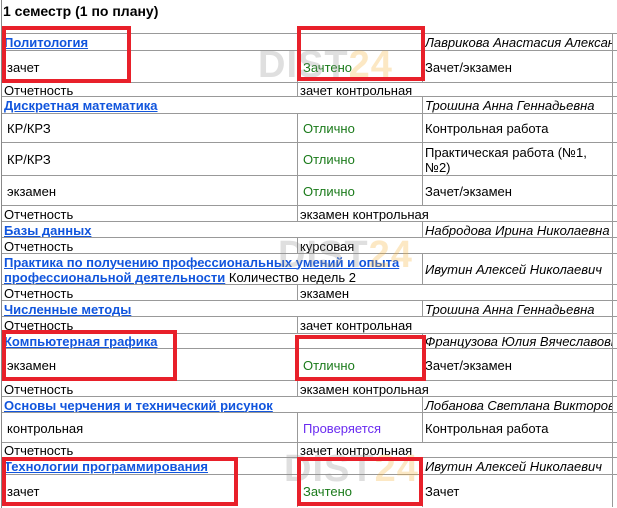  Describe the element at coordinates (212, 105) in the screenshot. I see `subject-cell: Дискретная математика` at that location.